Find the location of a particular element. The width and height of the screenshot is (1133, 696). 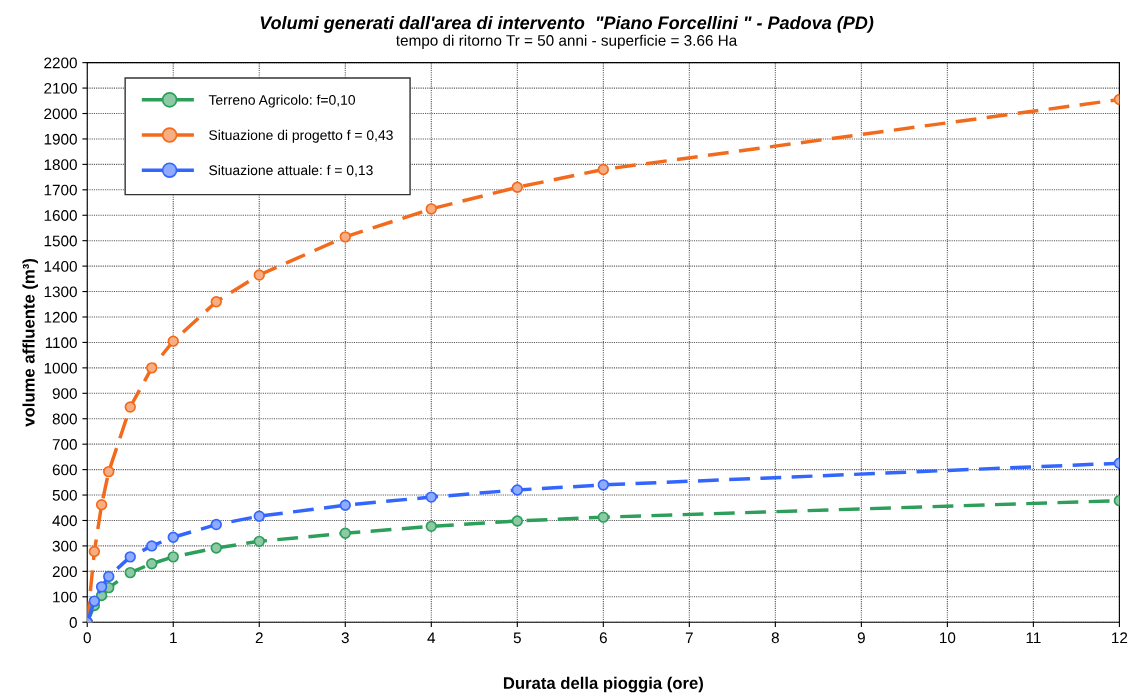

x-tick-label: 12 is located at coordinates (1120, 638).